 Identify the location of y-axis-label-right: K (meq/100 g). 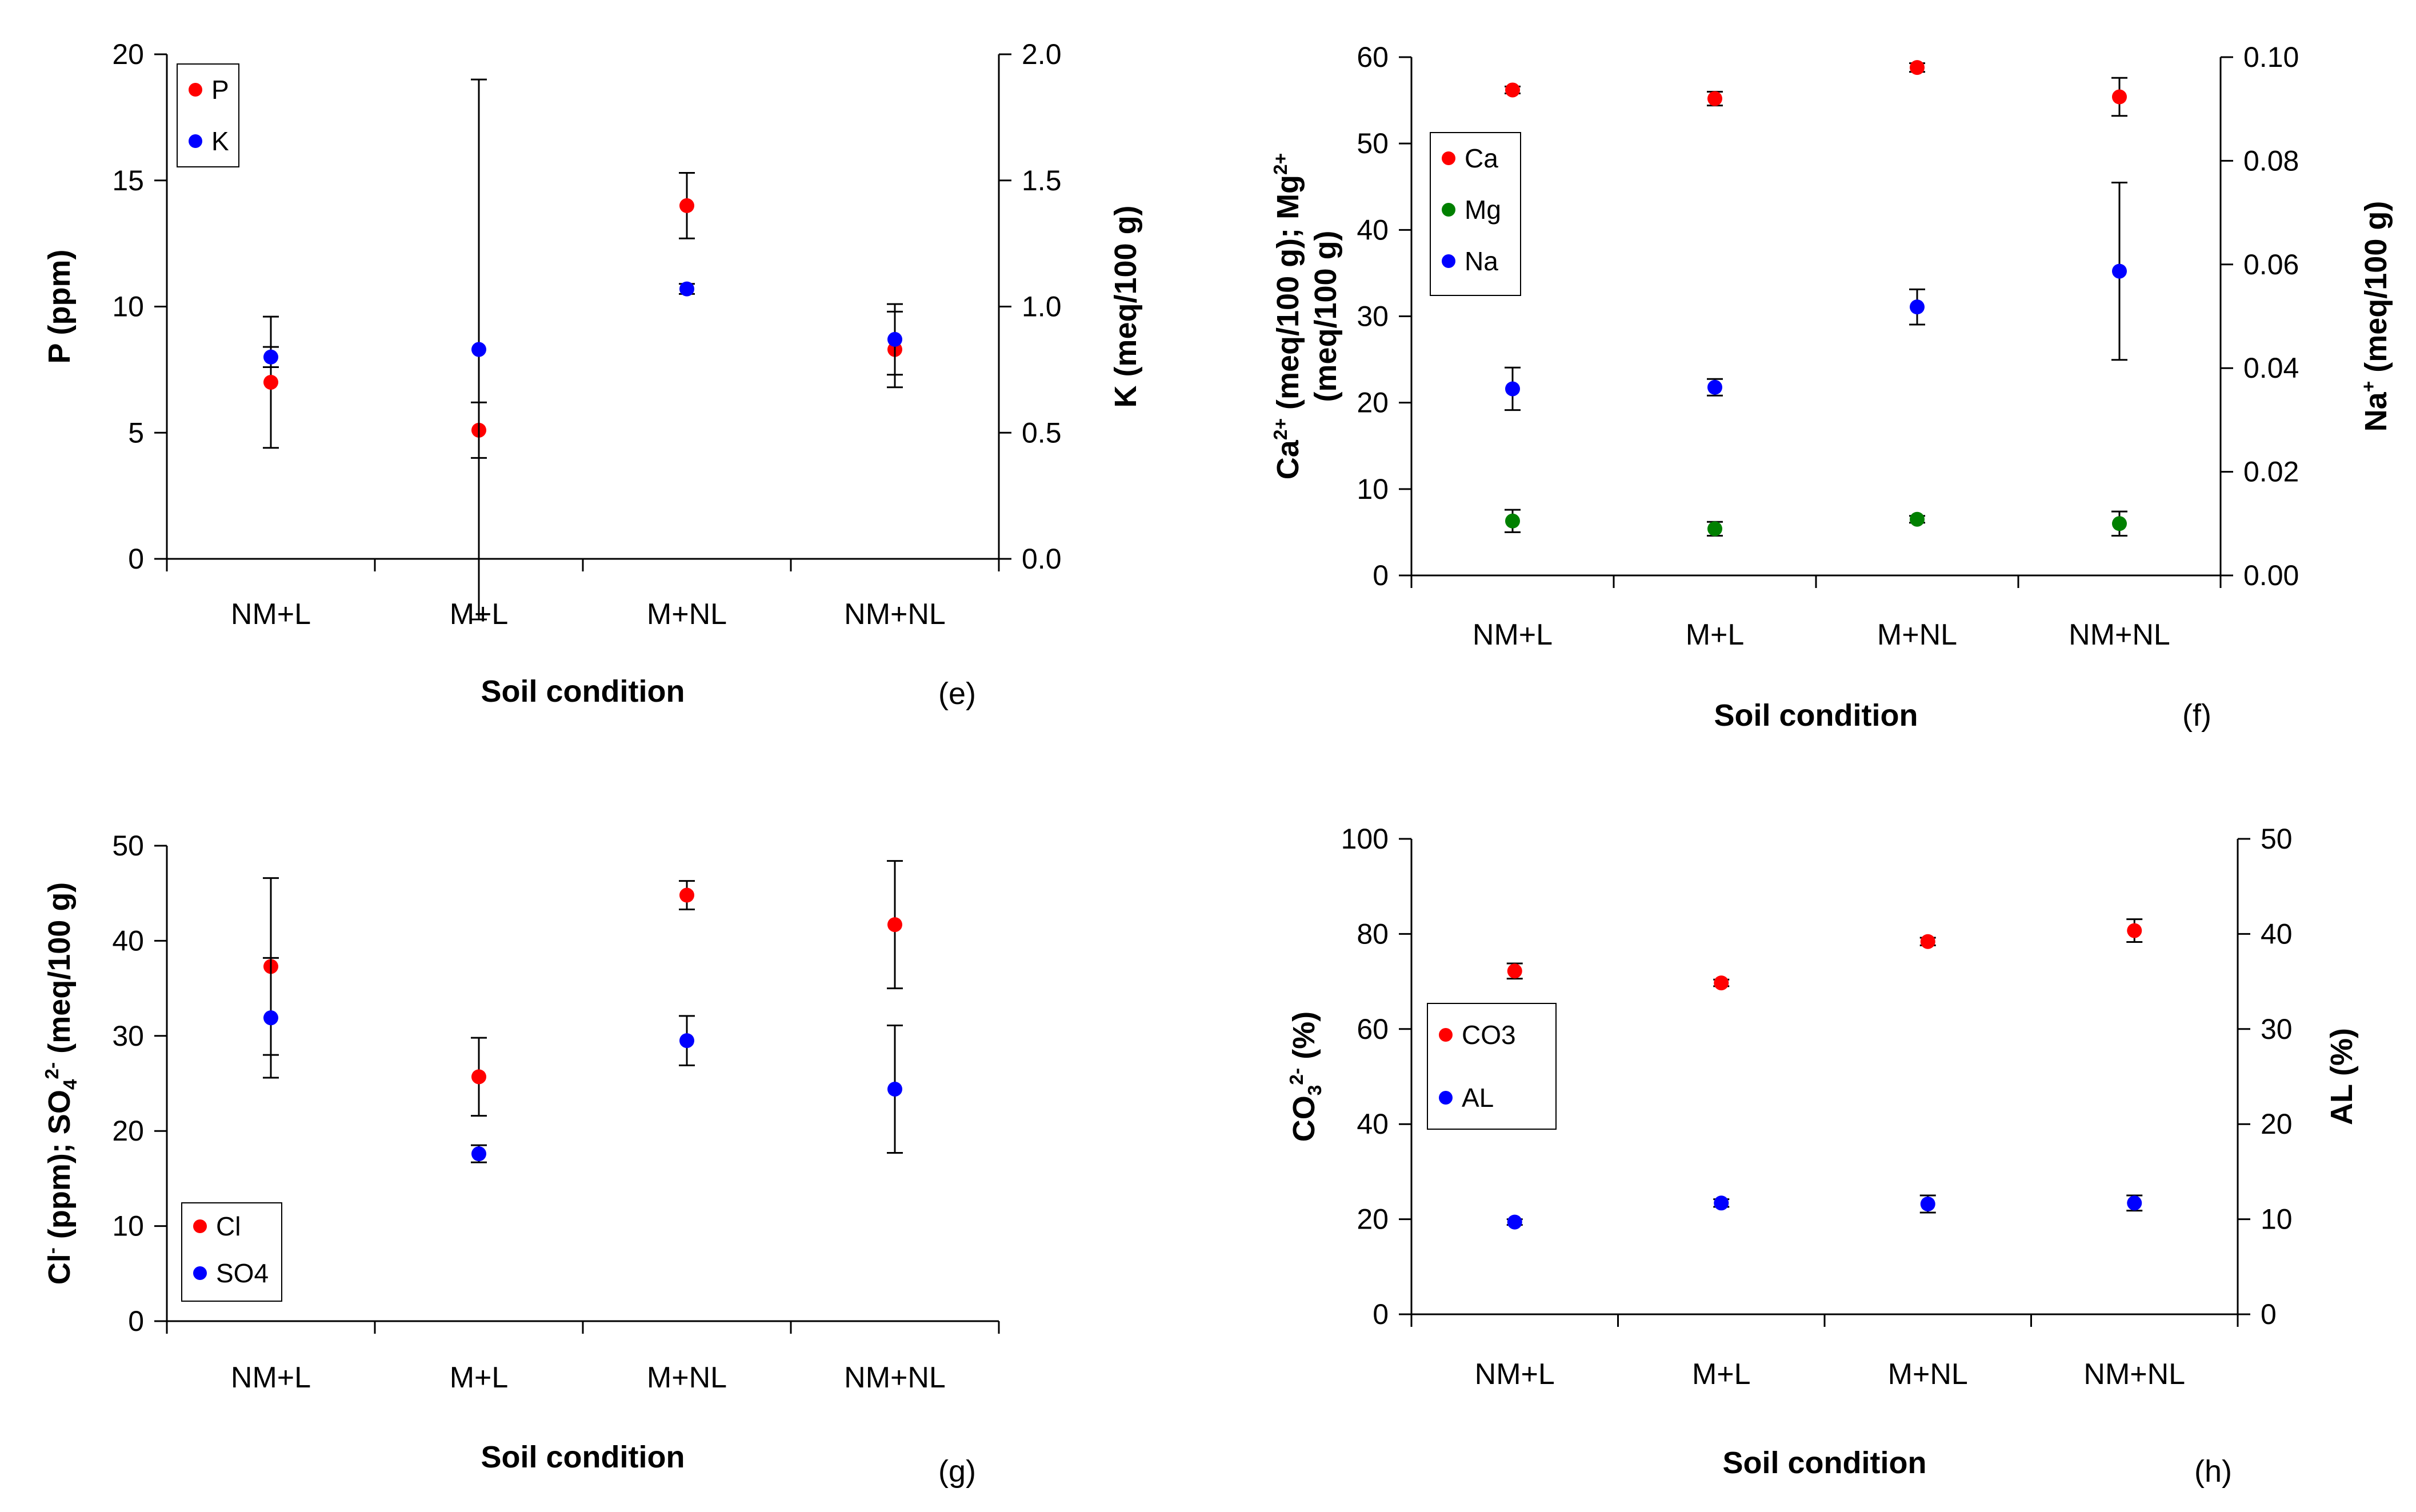
(1126, 306).